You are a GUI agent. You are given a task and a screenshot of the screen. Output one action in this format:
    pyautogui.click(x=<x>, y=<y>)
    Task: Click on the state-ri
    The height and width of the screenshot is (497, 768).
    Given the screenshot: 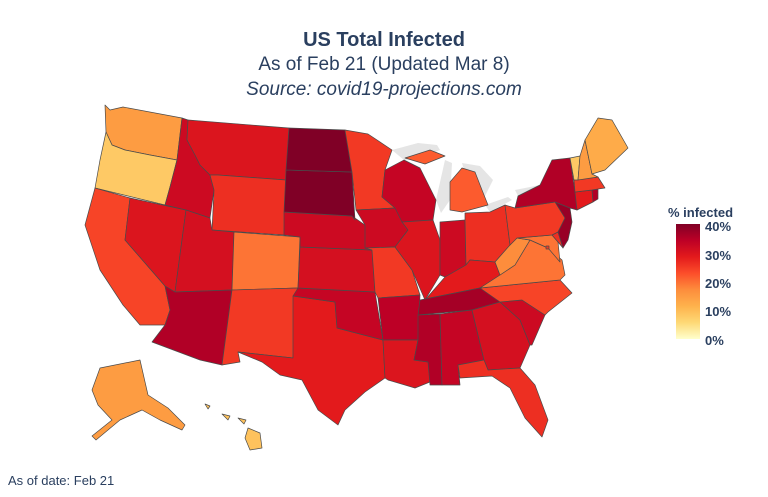 What is the action you would take?
    pyautogui.click(x=595, y=195)
    